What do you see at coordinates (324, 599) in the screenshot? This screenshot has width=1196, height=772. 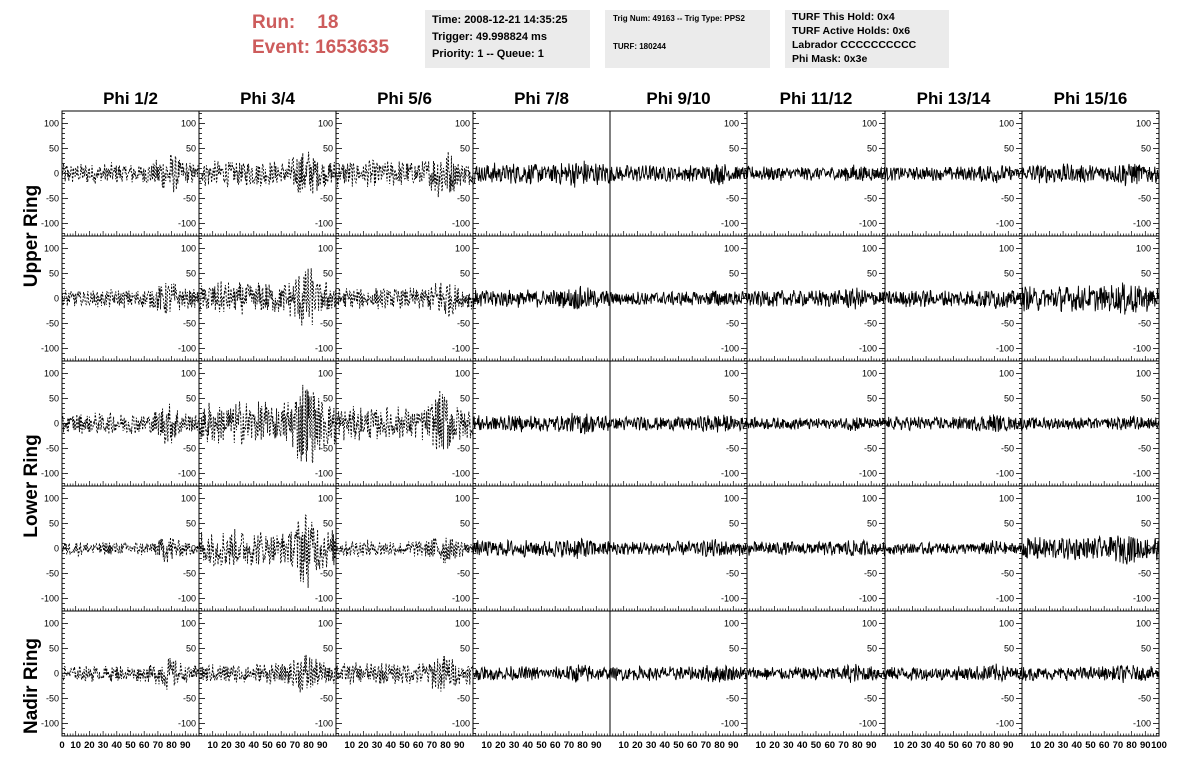 I see `panel-r4-phi-5-6-ylabel: -100` at bounding box center [324, 599].